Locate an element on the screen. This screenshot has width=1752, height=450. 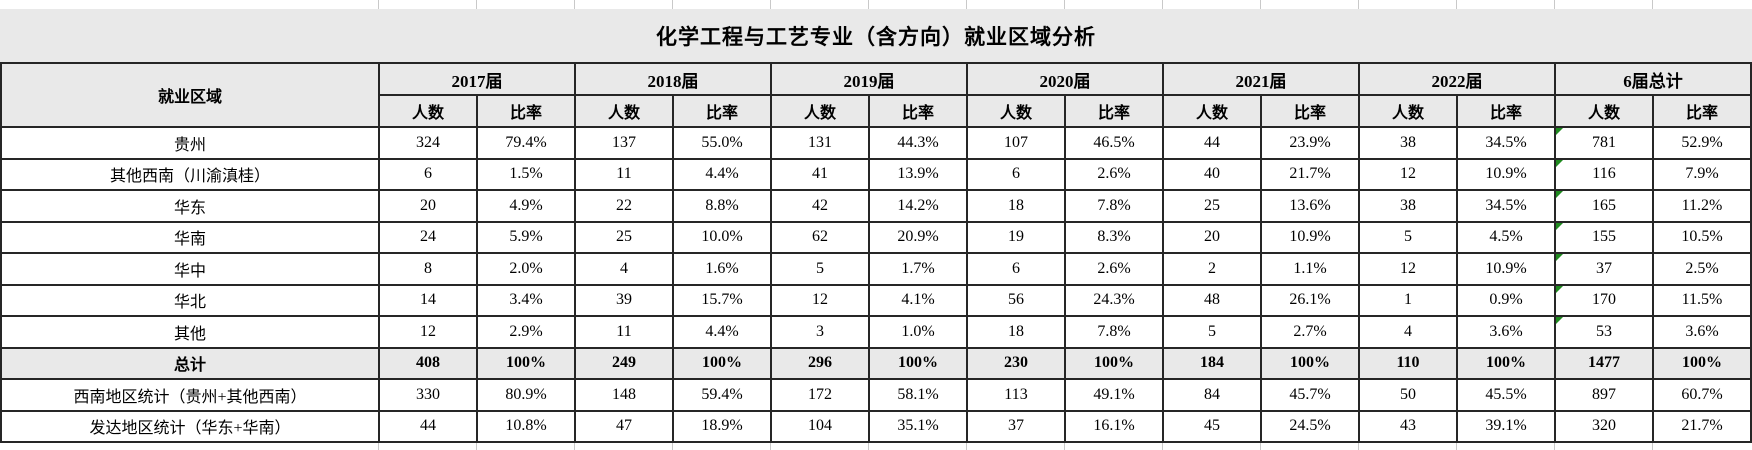
cell-value: 184 is located at coordinates (1212, 363).